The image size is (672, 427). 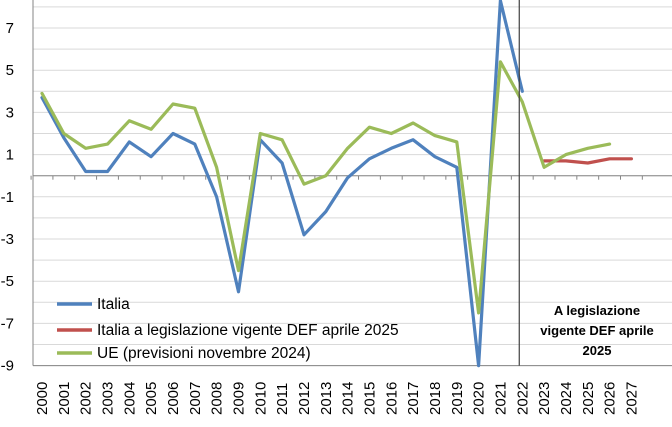 What do you see at coordinates (588, 398) in the screenshot?
I see `x-tick-label: 2025` at bounding box center [588, 398].